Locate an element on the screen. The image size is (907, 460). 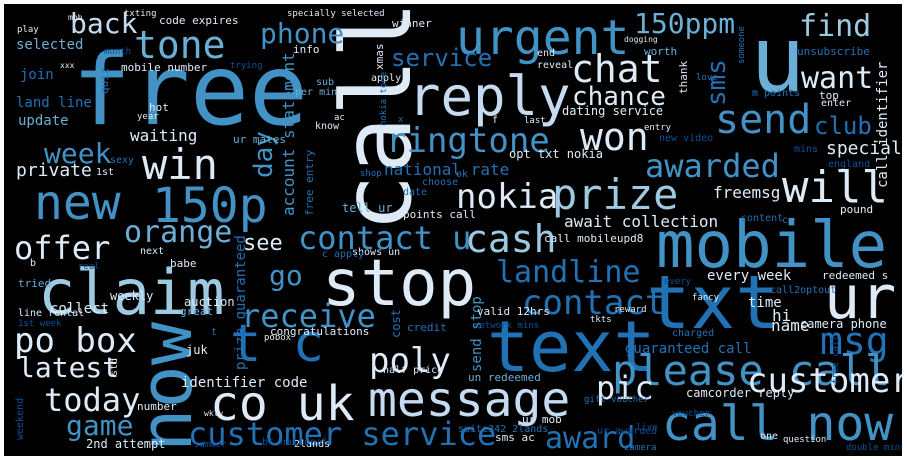
cloud-word: play is located at coordinates (28, 30).